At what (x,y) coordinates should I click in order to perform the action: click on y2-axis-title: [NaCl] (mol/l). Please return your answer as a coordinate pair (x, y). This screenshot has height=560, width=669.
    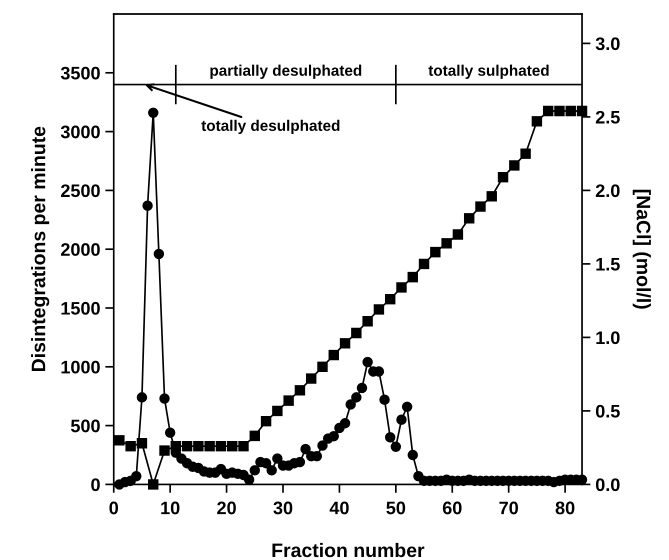
    Looking at the image, I should click on (641, 249).